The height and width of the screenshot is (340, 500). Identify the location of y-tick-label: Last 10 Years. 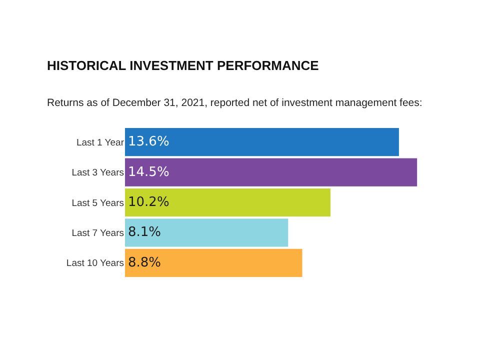
(95, 264).